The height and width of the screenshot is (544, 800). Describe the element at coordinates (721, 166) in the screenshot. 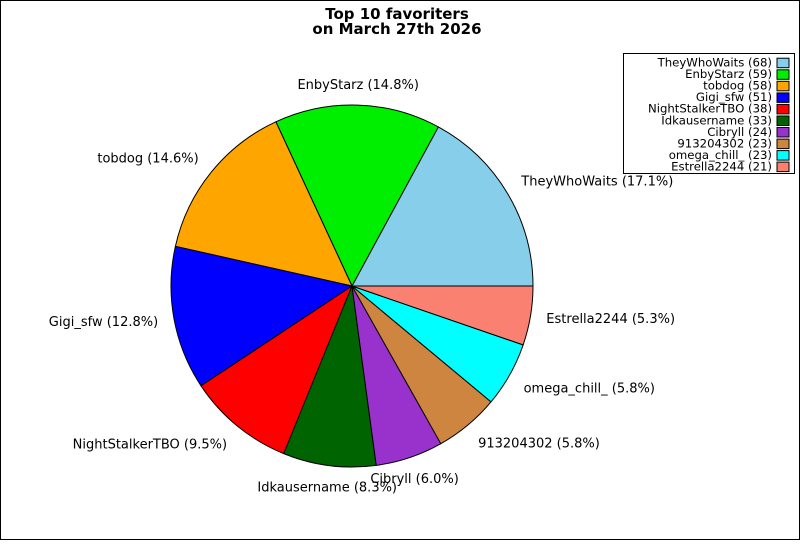

I see `legend-item-label: Estrella2244 (21)` at that location.